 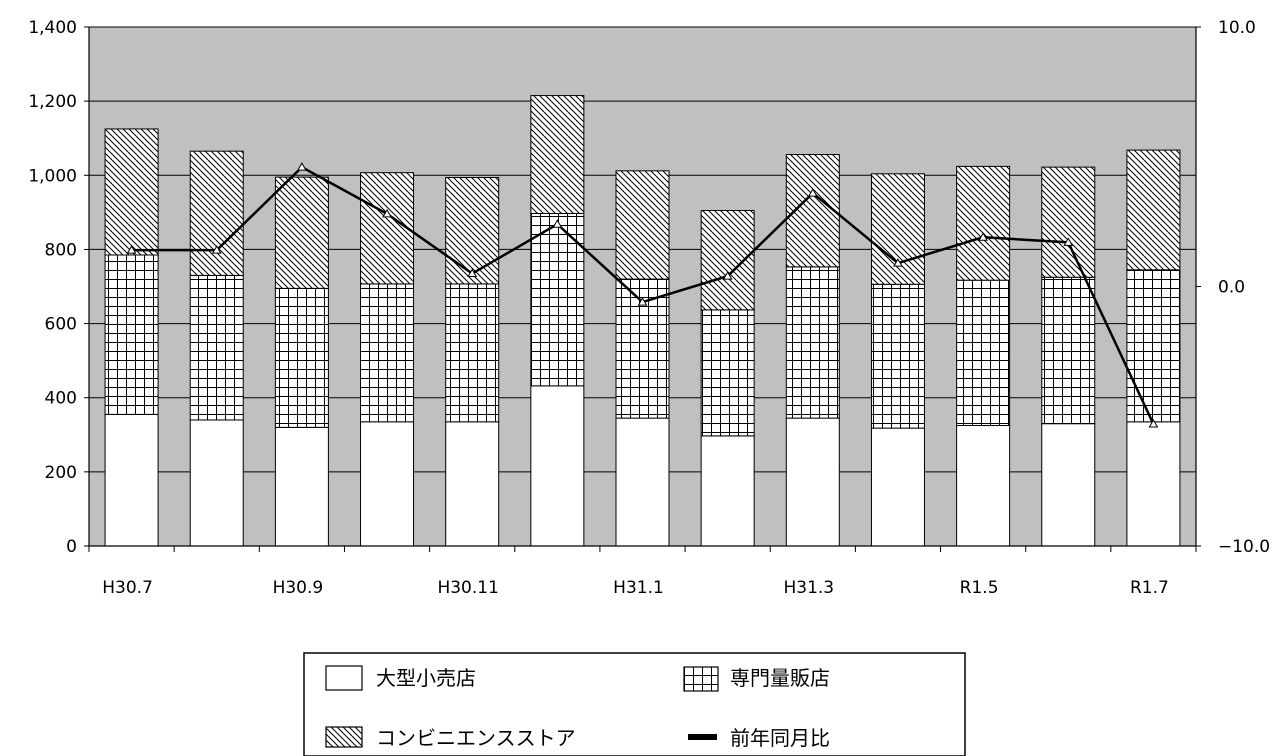 I want to click on y-left-tick-label: 0, so click(x=71, y=547).